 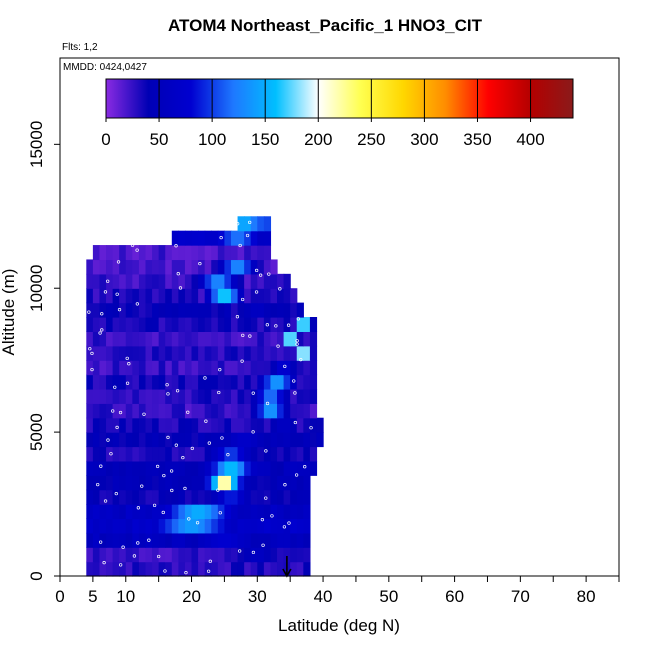 I want to click on y-axis: 0 5000 10000 15000, so click(x=43, y=351).